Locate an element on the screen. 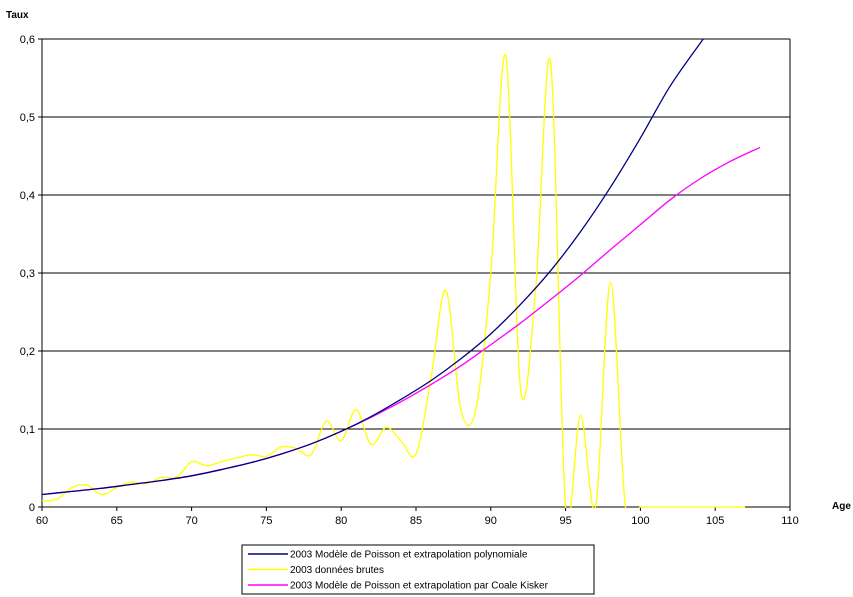 The height and width of the screenshot is (597, 853). y-tick-label: 0,5 is located at coordinates (27, 118).